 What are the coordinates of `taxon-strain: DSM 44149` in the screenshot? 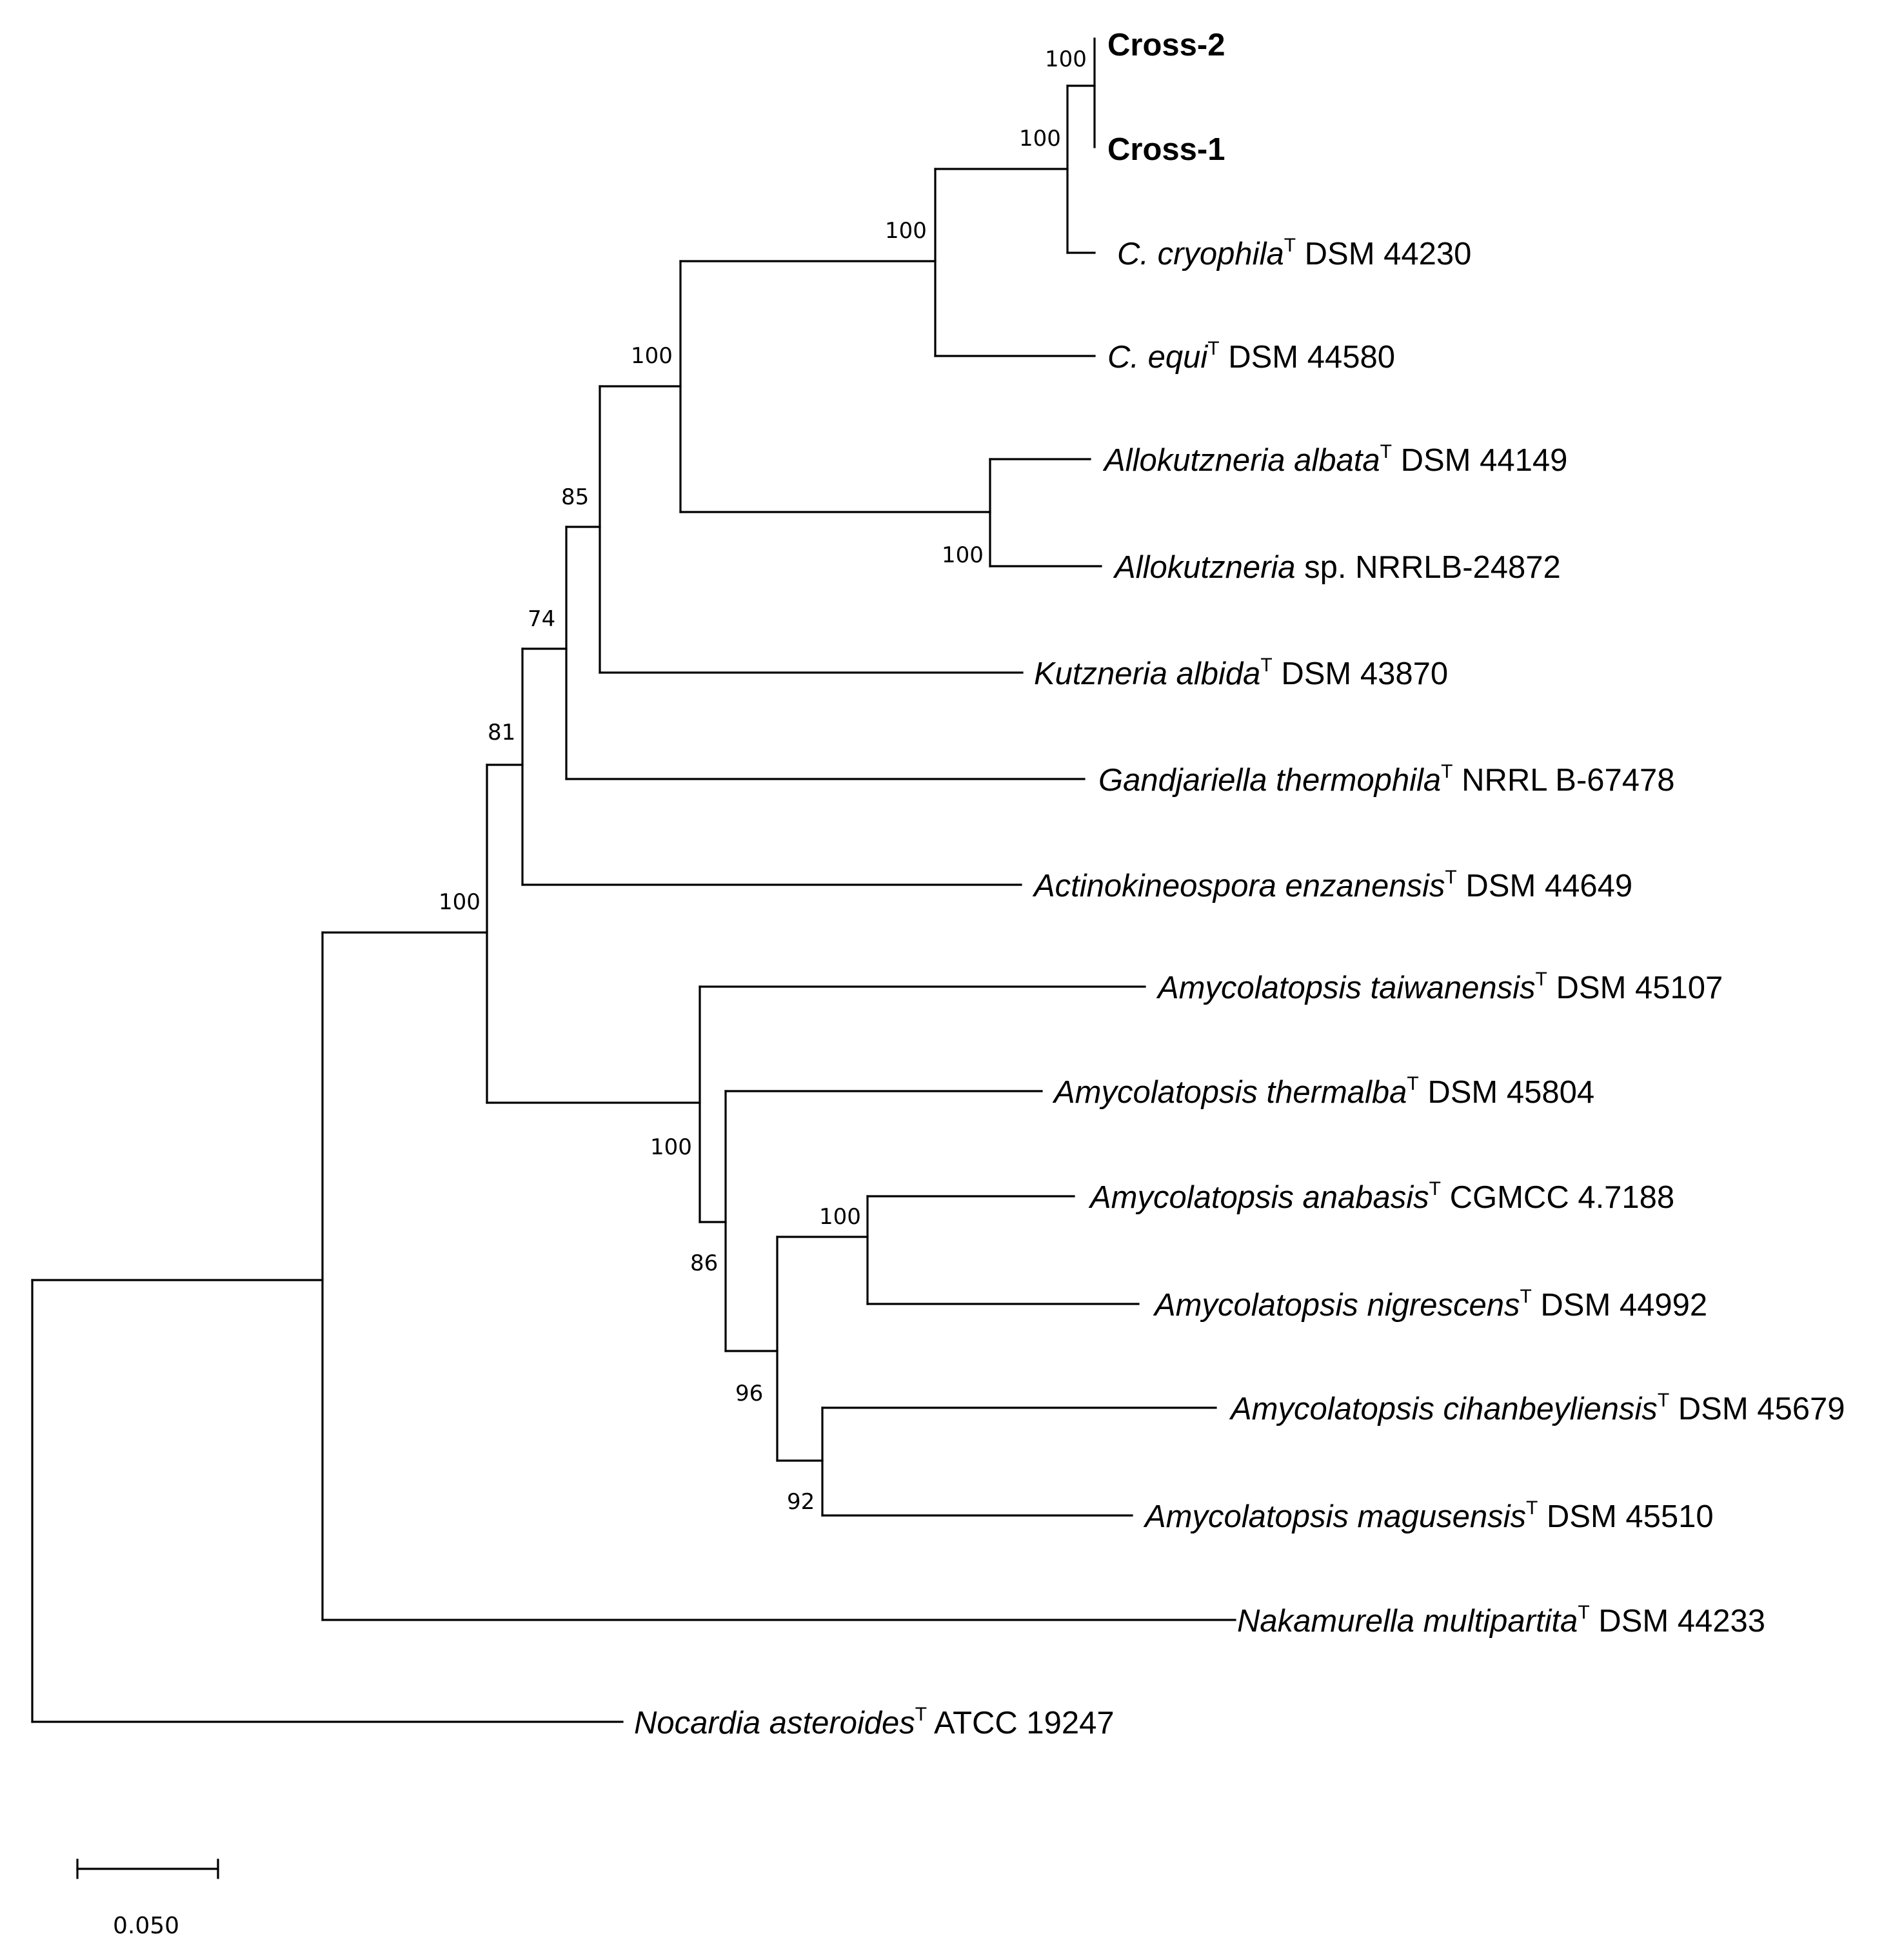 It's located at (1484, 460).